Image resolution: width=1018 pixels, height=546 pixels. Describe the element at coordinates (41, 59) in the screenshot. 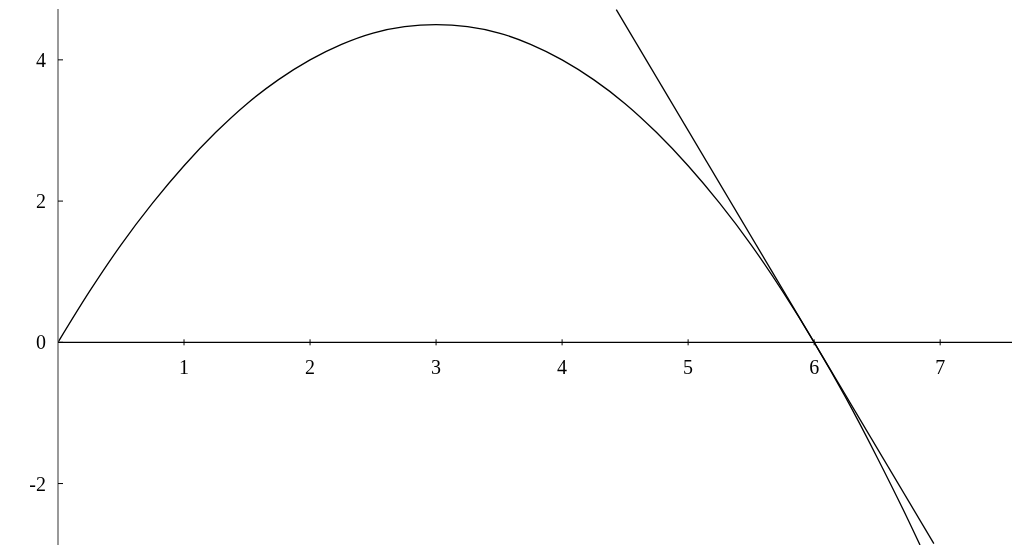

I see `y-tick-label: 4` at that location.